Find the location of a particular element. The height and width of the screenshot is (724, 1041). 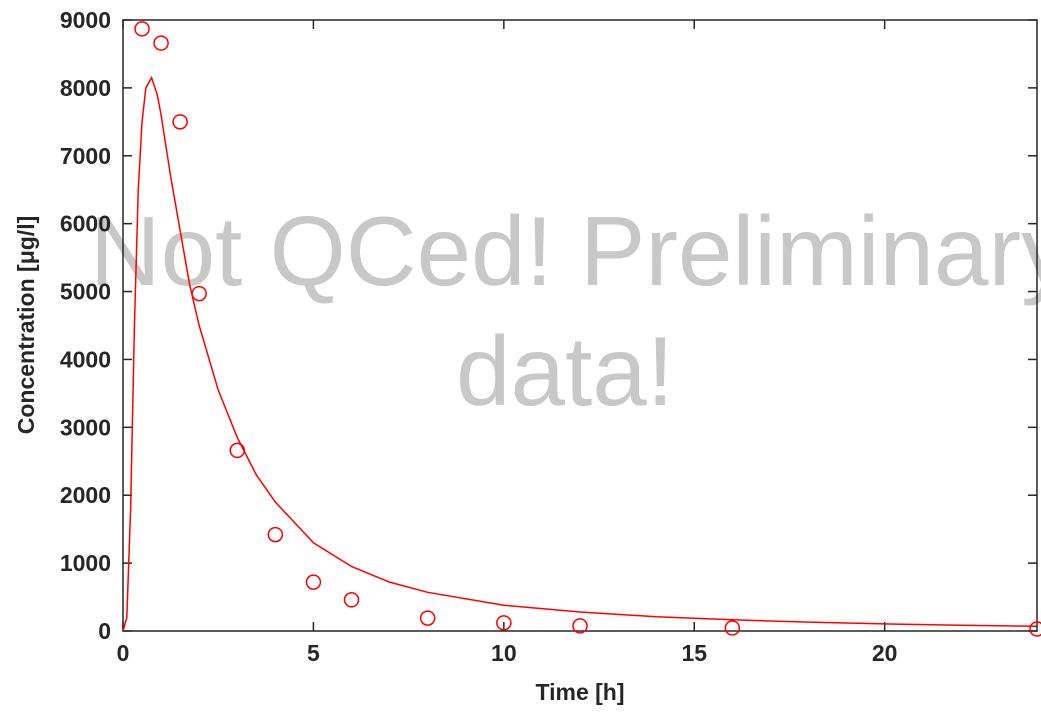

y-tick-label: 6000 is located at coordinates (85, 224).